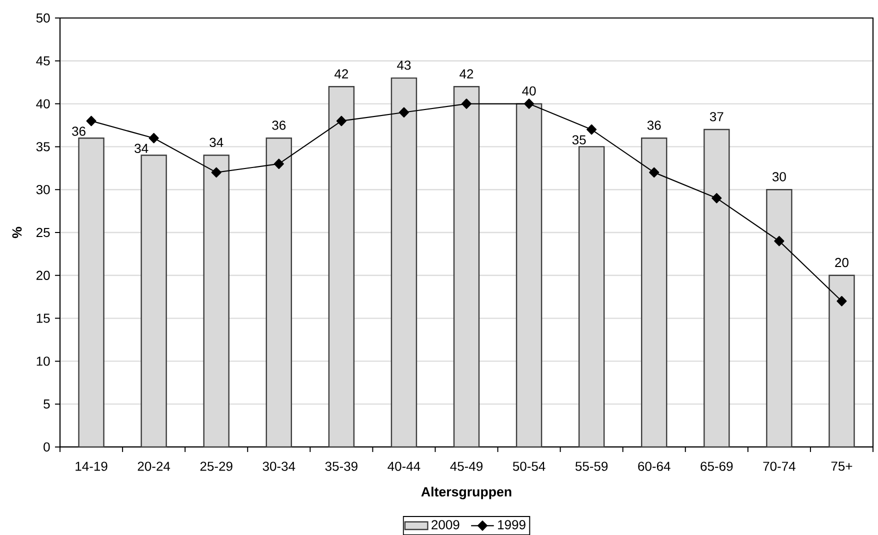 This screenshot has height=535, width=878. I want to click on x-tick-label: 14-19, so click(92, 466).